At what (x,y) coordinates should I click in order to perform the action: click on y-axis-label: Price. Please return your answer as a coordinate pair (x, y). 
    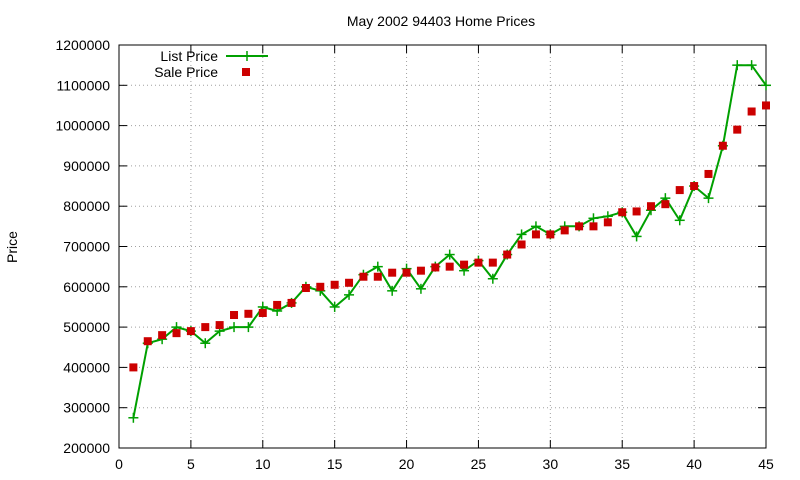
    Looking at the image, I should click on (12, 247).